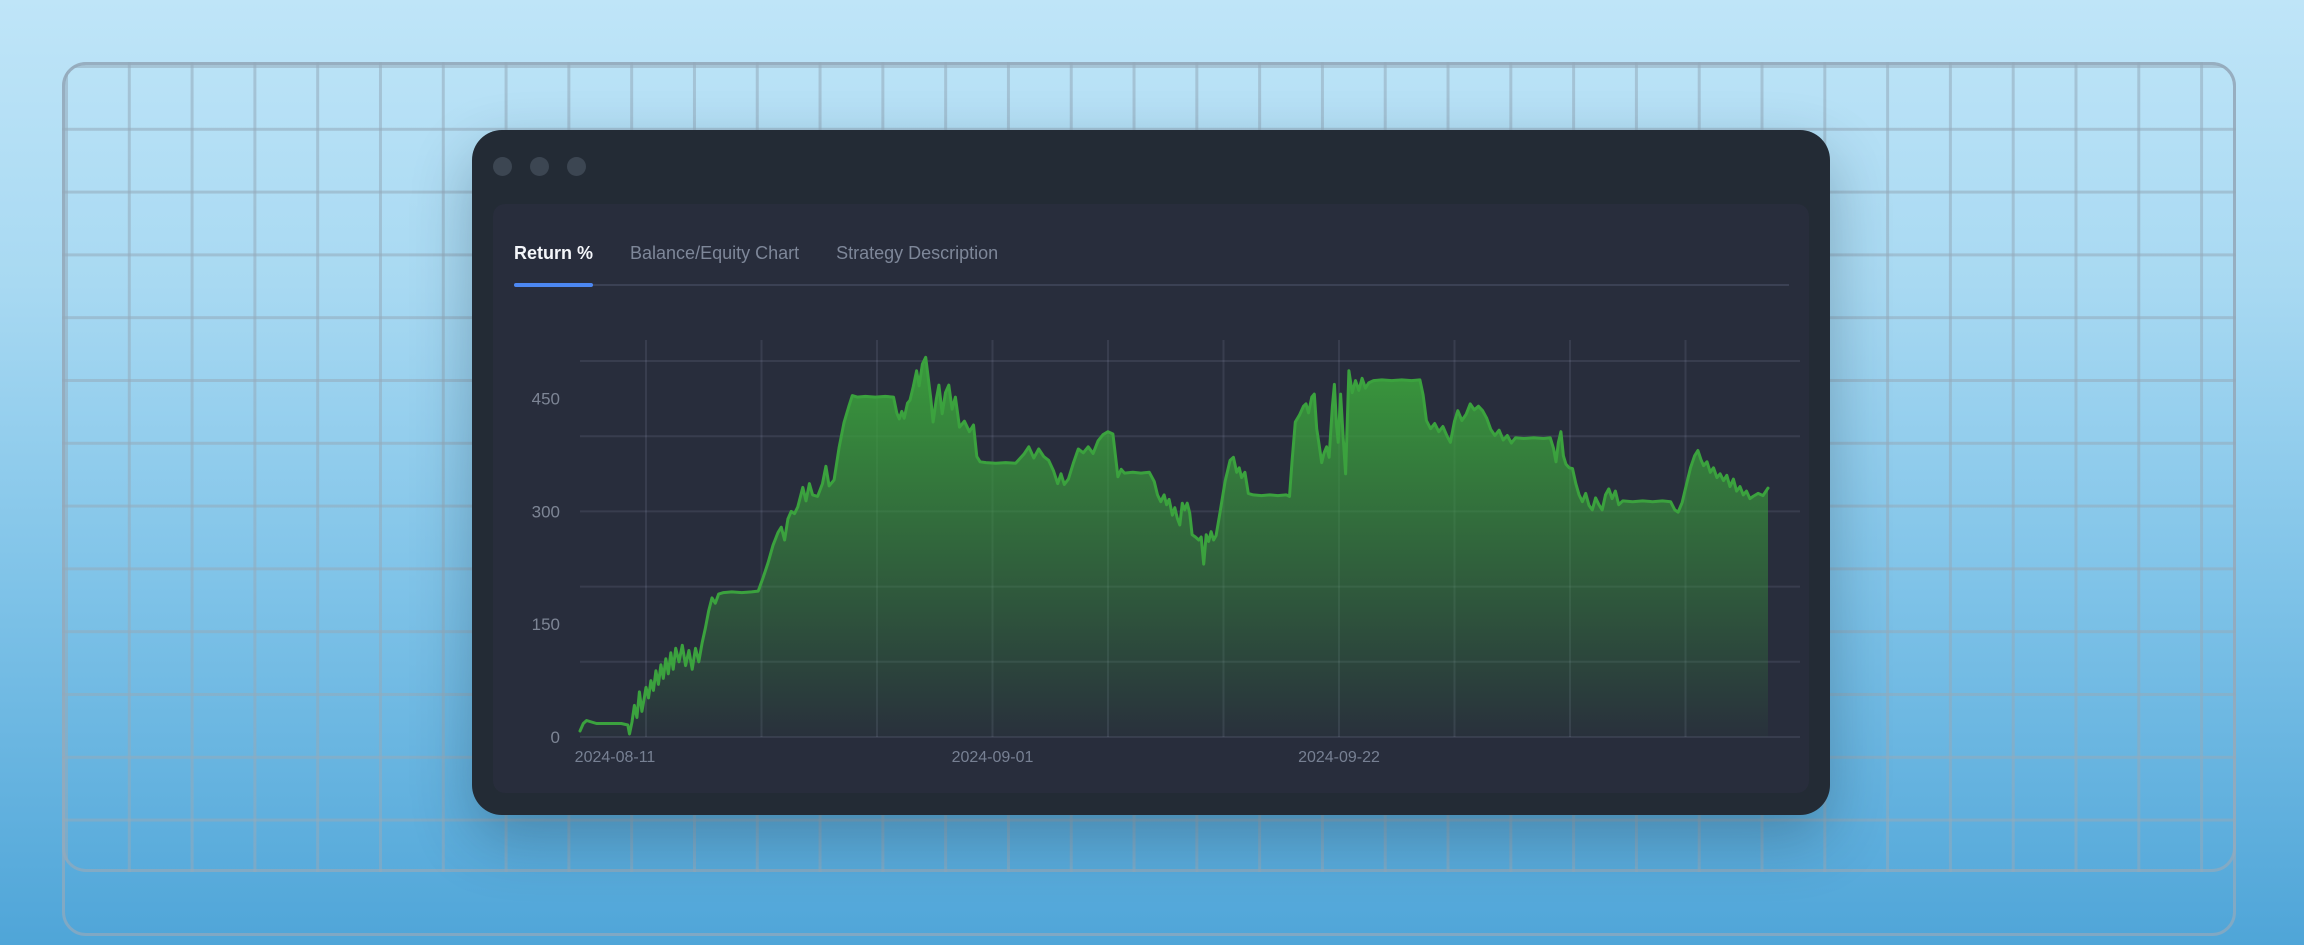 This screenshot has height=945, width=2304. I want to click on window-controls, so click(539, 166).